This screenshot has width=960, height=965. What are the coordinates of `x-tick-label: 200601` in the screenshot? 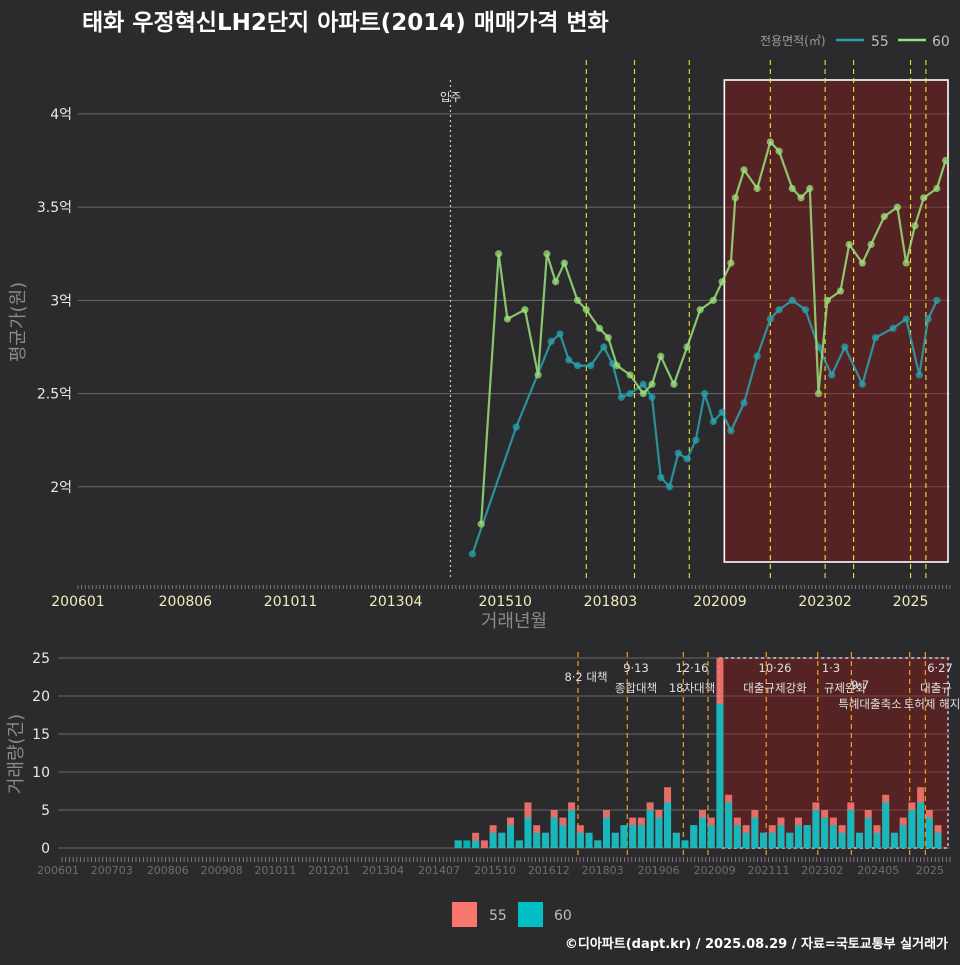 It's located at (77, 602).